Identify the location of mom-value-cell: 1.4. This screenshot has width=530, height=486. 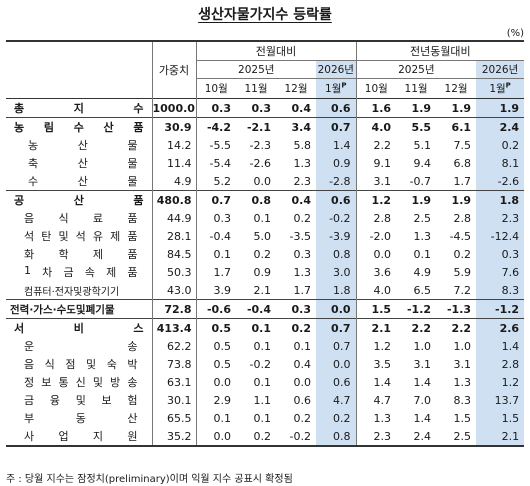
(336, 145).